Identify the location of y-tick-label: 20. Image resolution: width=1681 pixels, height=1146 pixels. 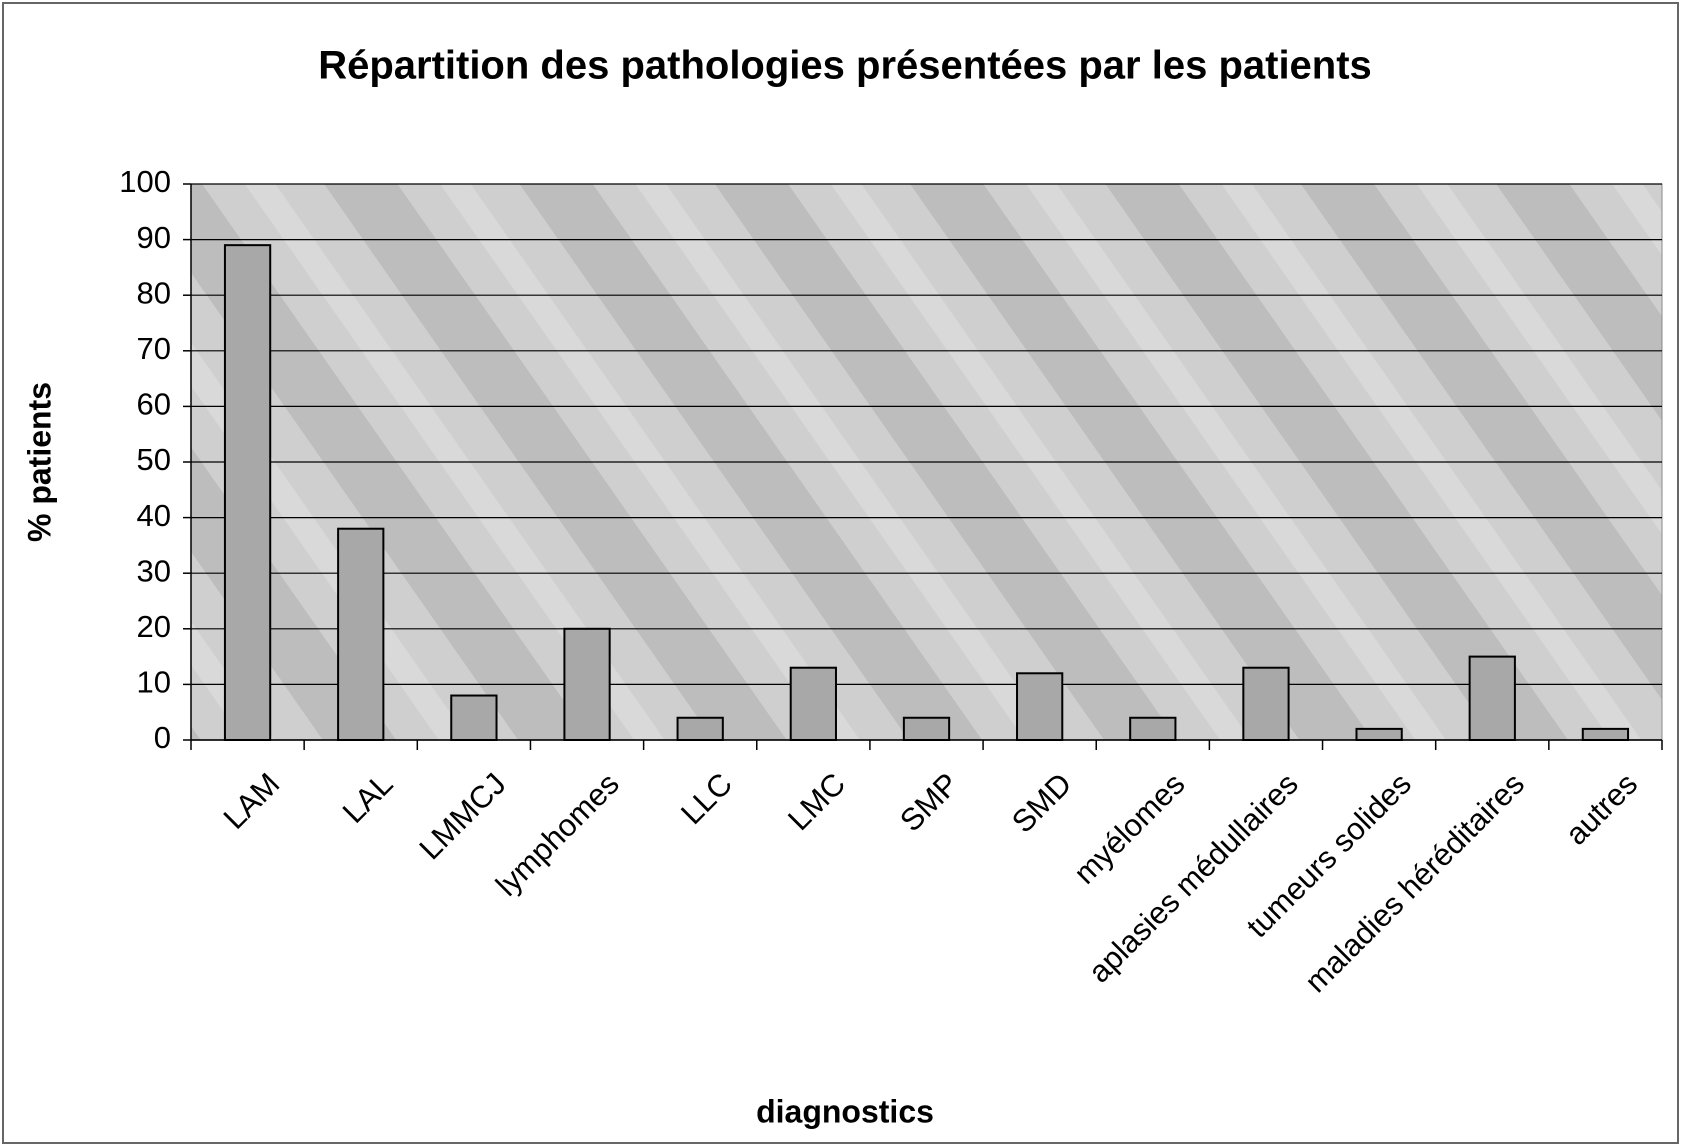
(154, 626).